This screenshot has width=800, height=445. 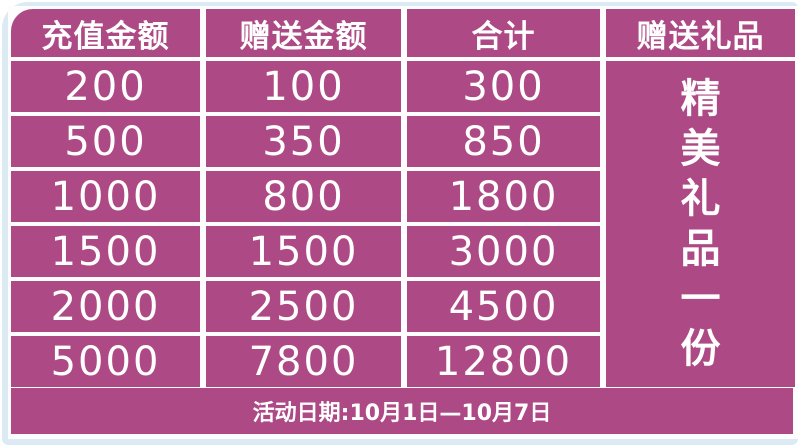 What do you see at coordinates (303, 33) in the screenshot?
I see `header-bonus: 赠送金额` at bounding box center [303, 33].